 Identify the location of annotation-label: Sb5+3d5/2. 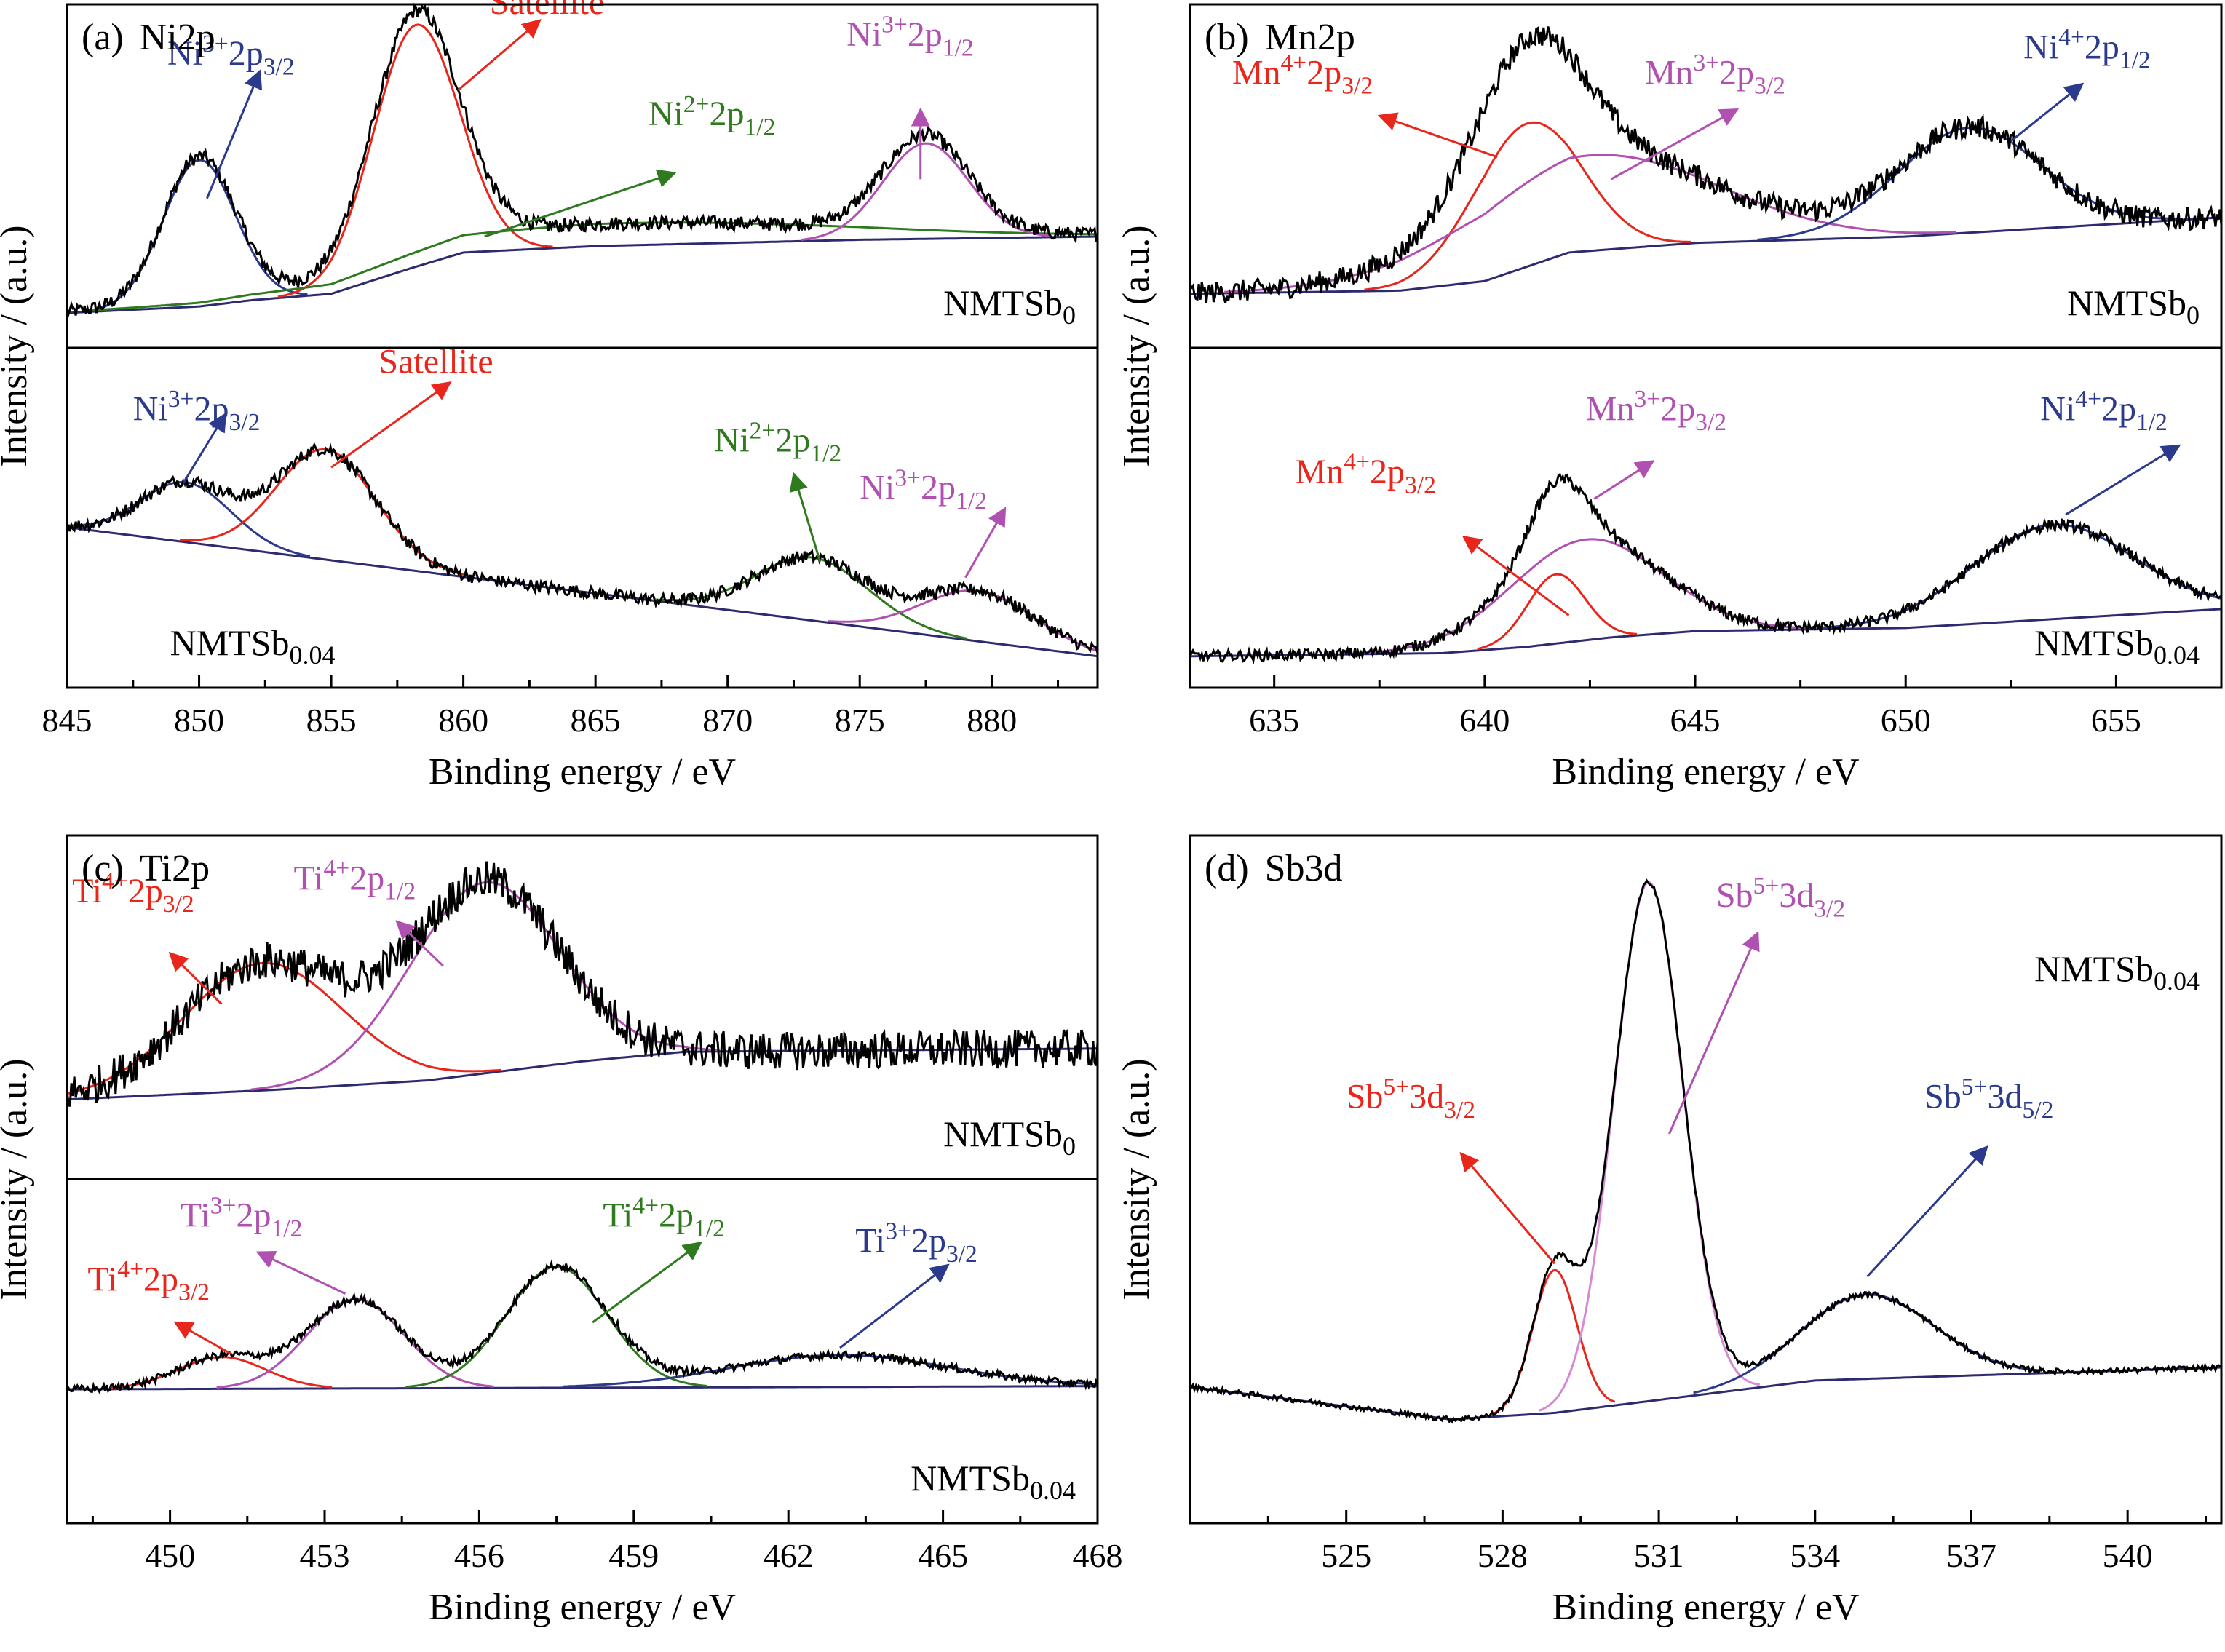
(1988, 1098).